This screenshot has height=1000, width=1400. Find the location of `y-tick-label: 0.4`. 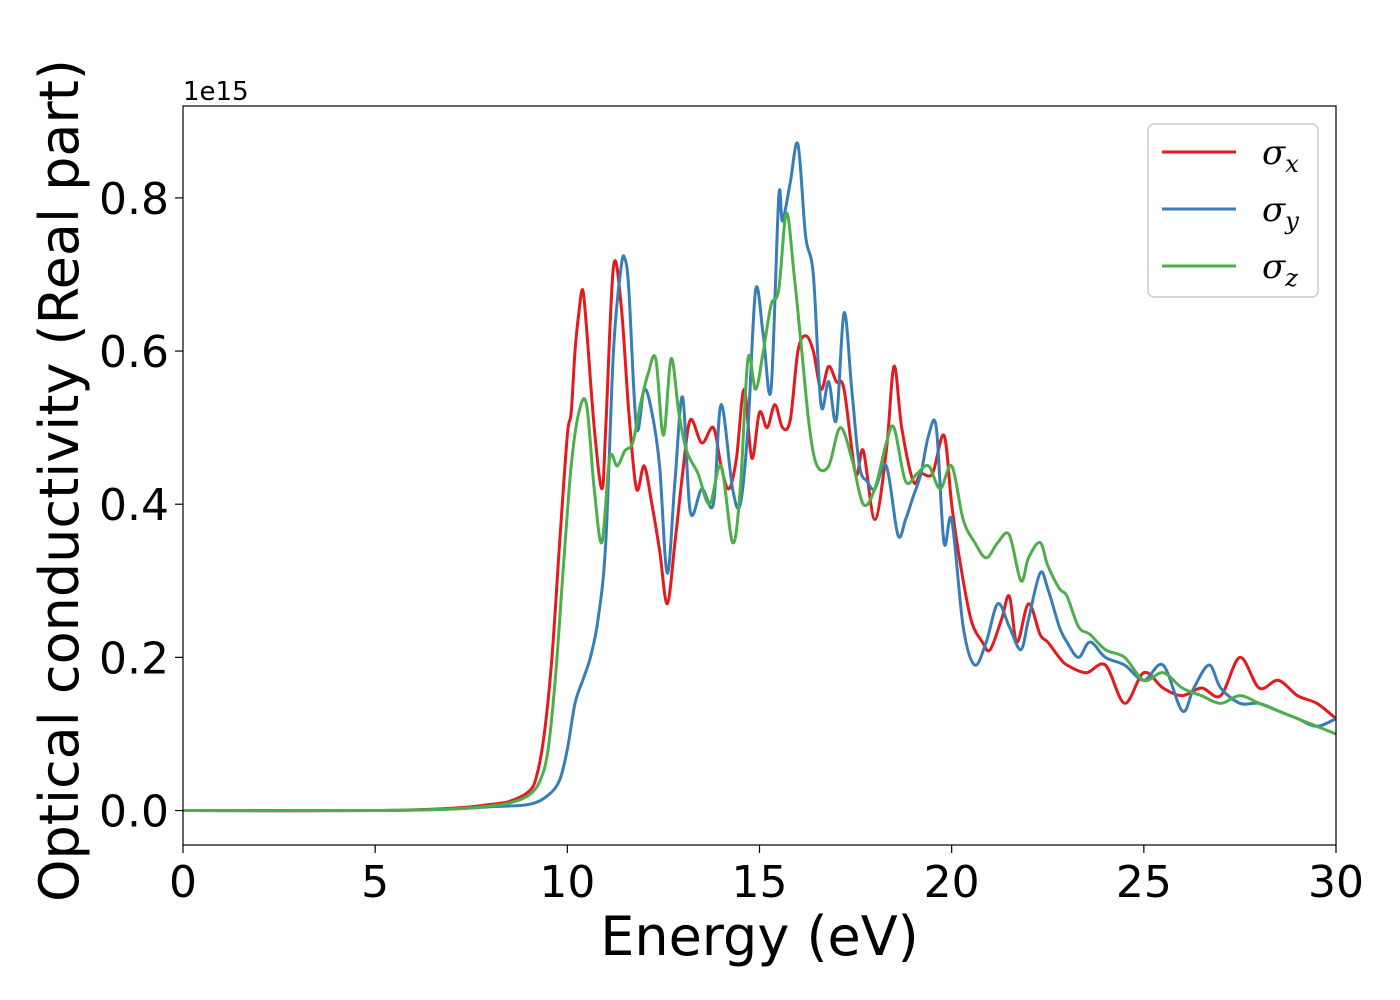

y-tick-label: 0.4 is located at coordinates (134, 505).